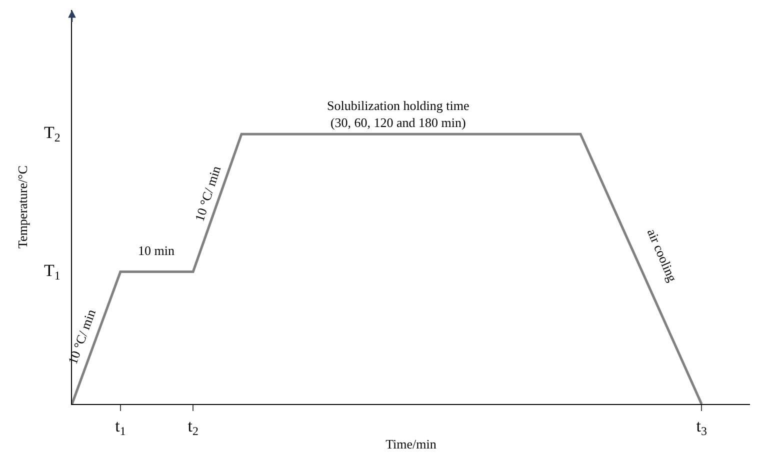 Image resolution: width=762 pixels, height=459 pixels. What do you see at coordinates (398, 114) in the screenshot?
I see `text: Solubilization holding time (30, 60, 120 and 180 min)` at bounding box center [398, 114].